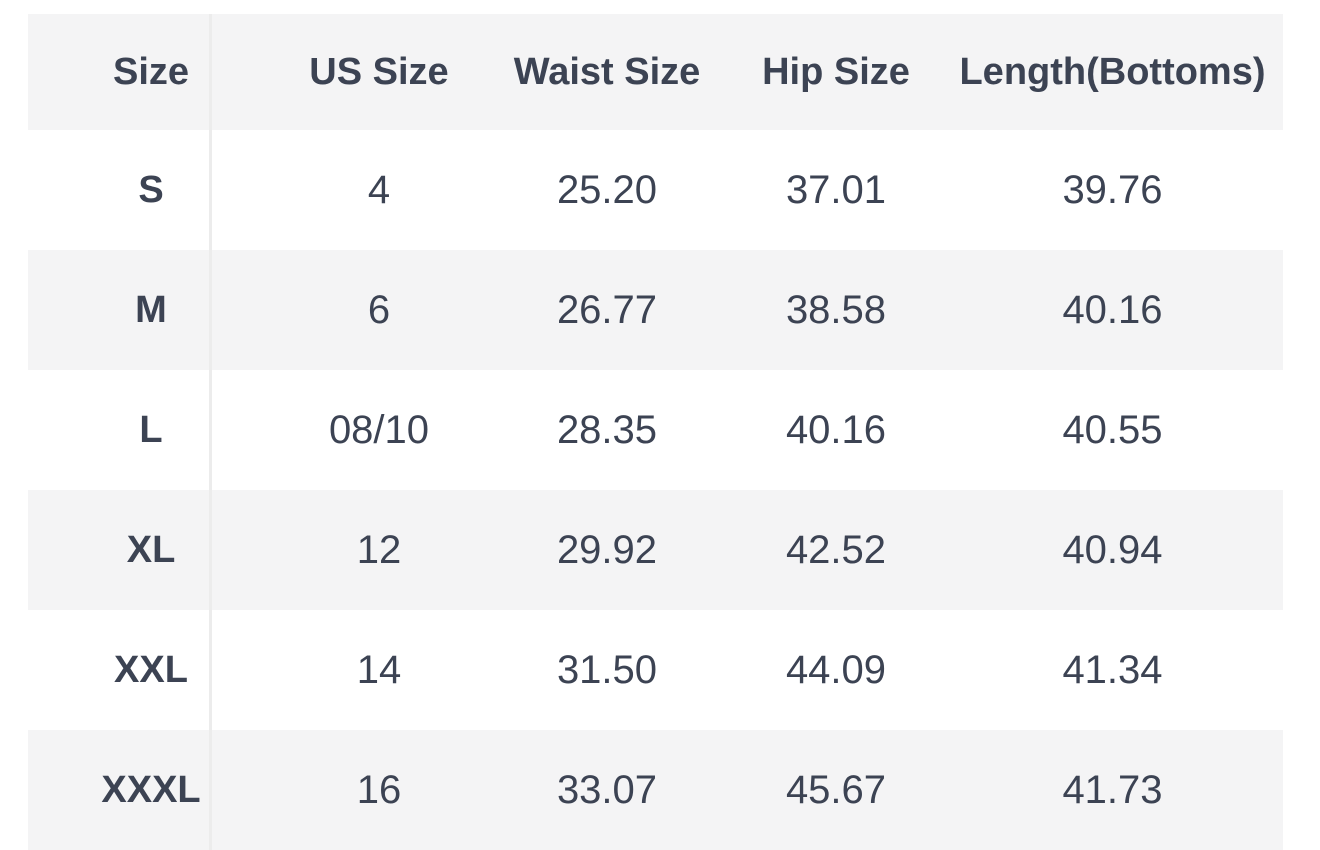 The width and height of the screenshot is (1320, 850). What do you see at coordinates (607, 670) in the screenshot?
I see `cell-waist-size: 31.50` at bounding box center [607, 670].